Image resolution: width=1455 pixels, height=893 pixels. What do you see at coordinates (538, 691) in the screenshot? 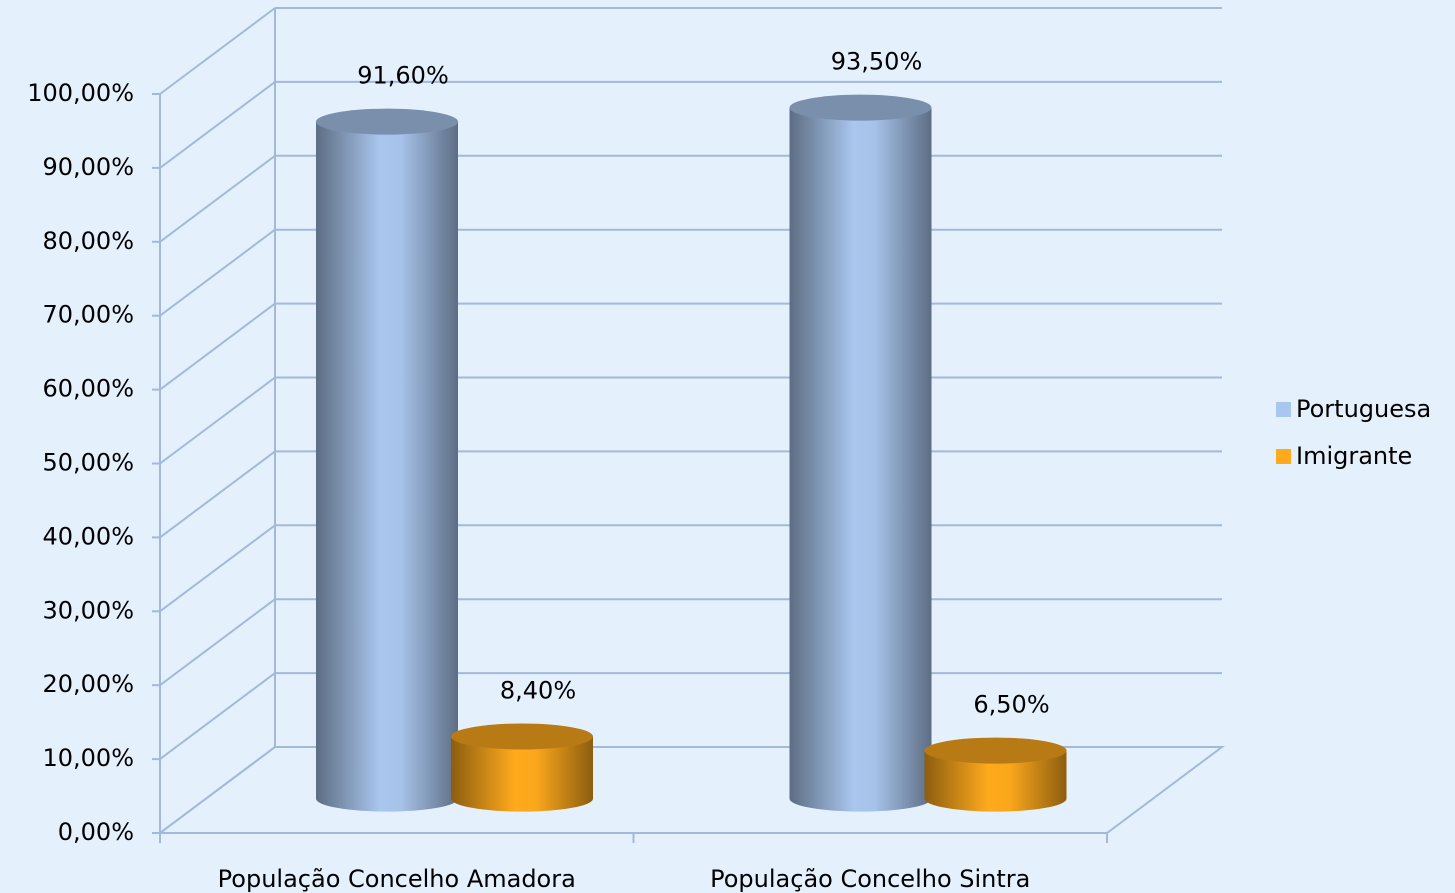
I see `data-label: 8,40%` at bounding box center [538, 691].